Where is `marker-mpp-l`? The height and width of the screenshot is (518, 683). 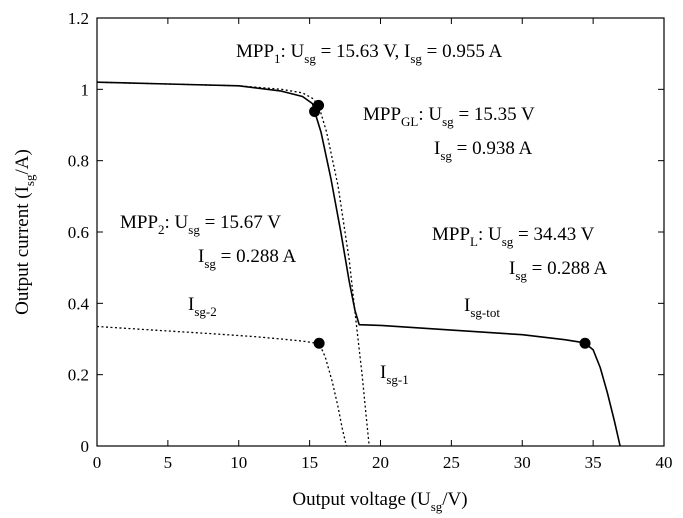
marker-mpp-l is located at coordinates (585, 343).